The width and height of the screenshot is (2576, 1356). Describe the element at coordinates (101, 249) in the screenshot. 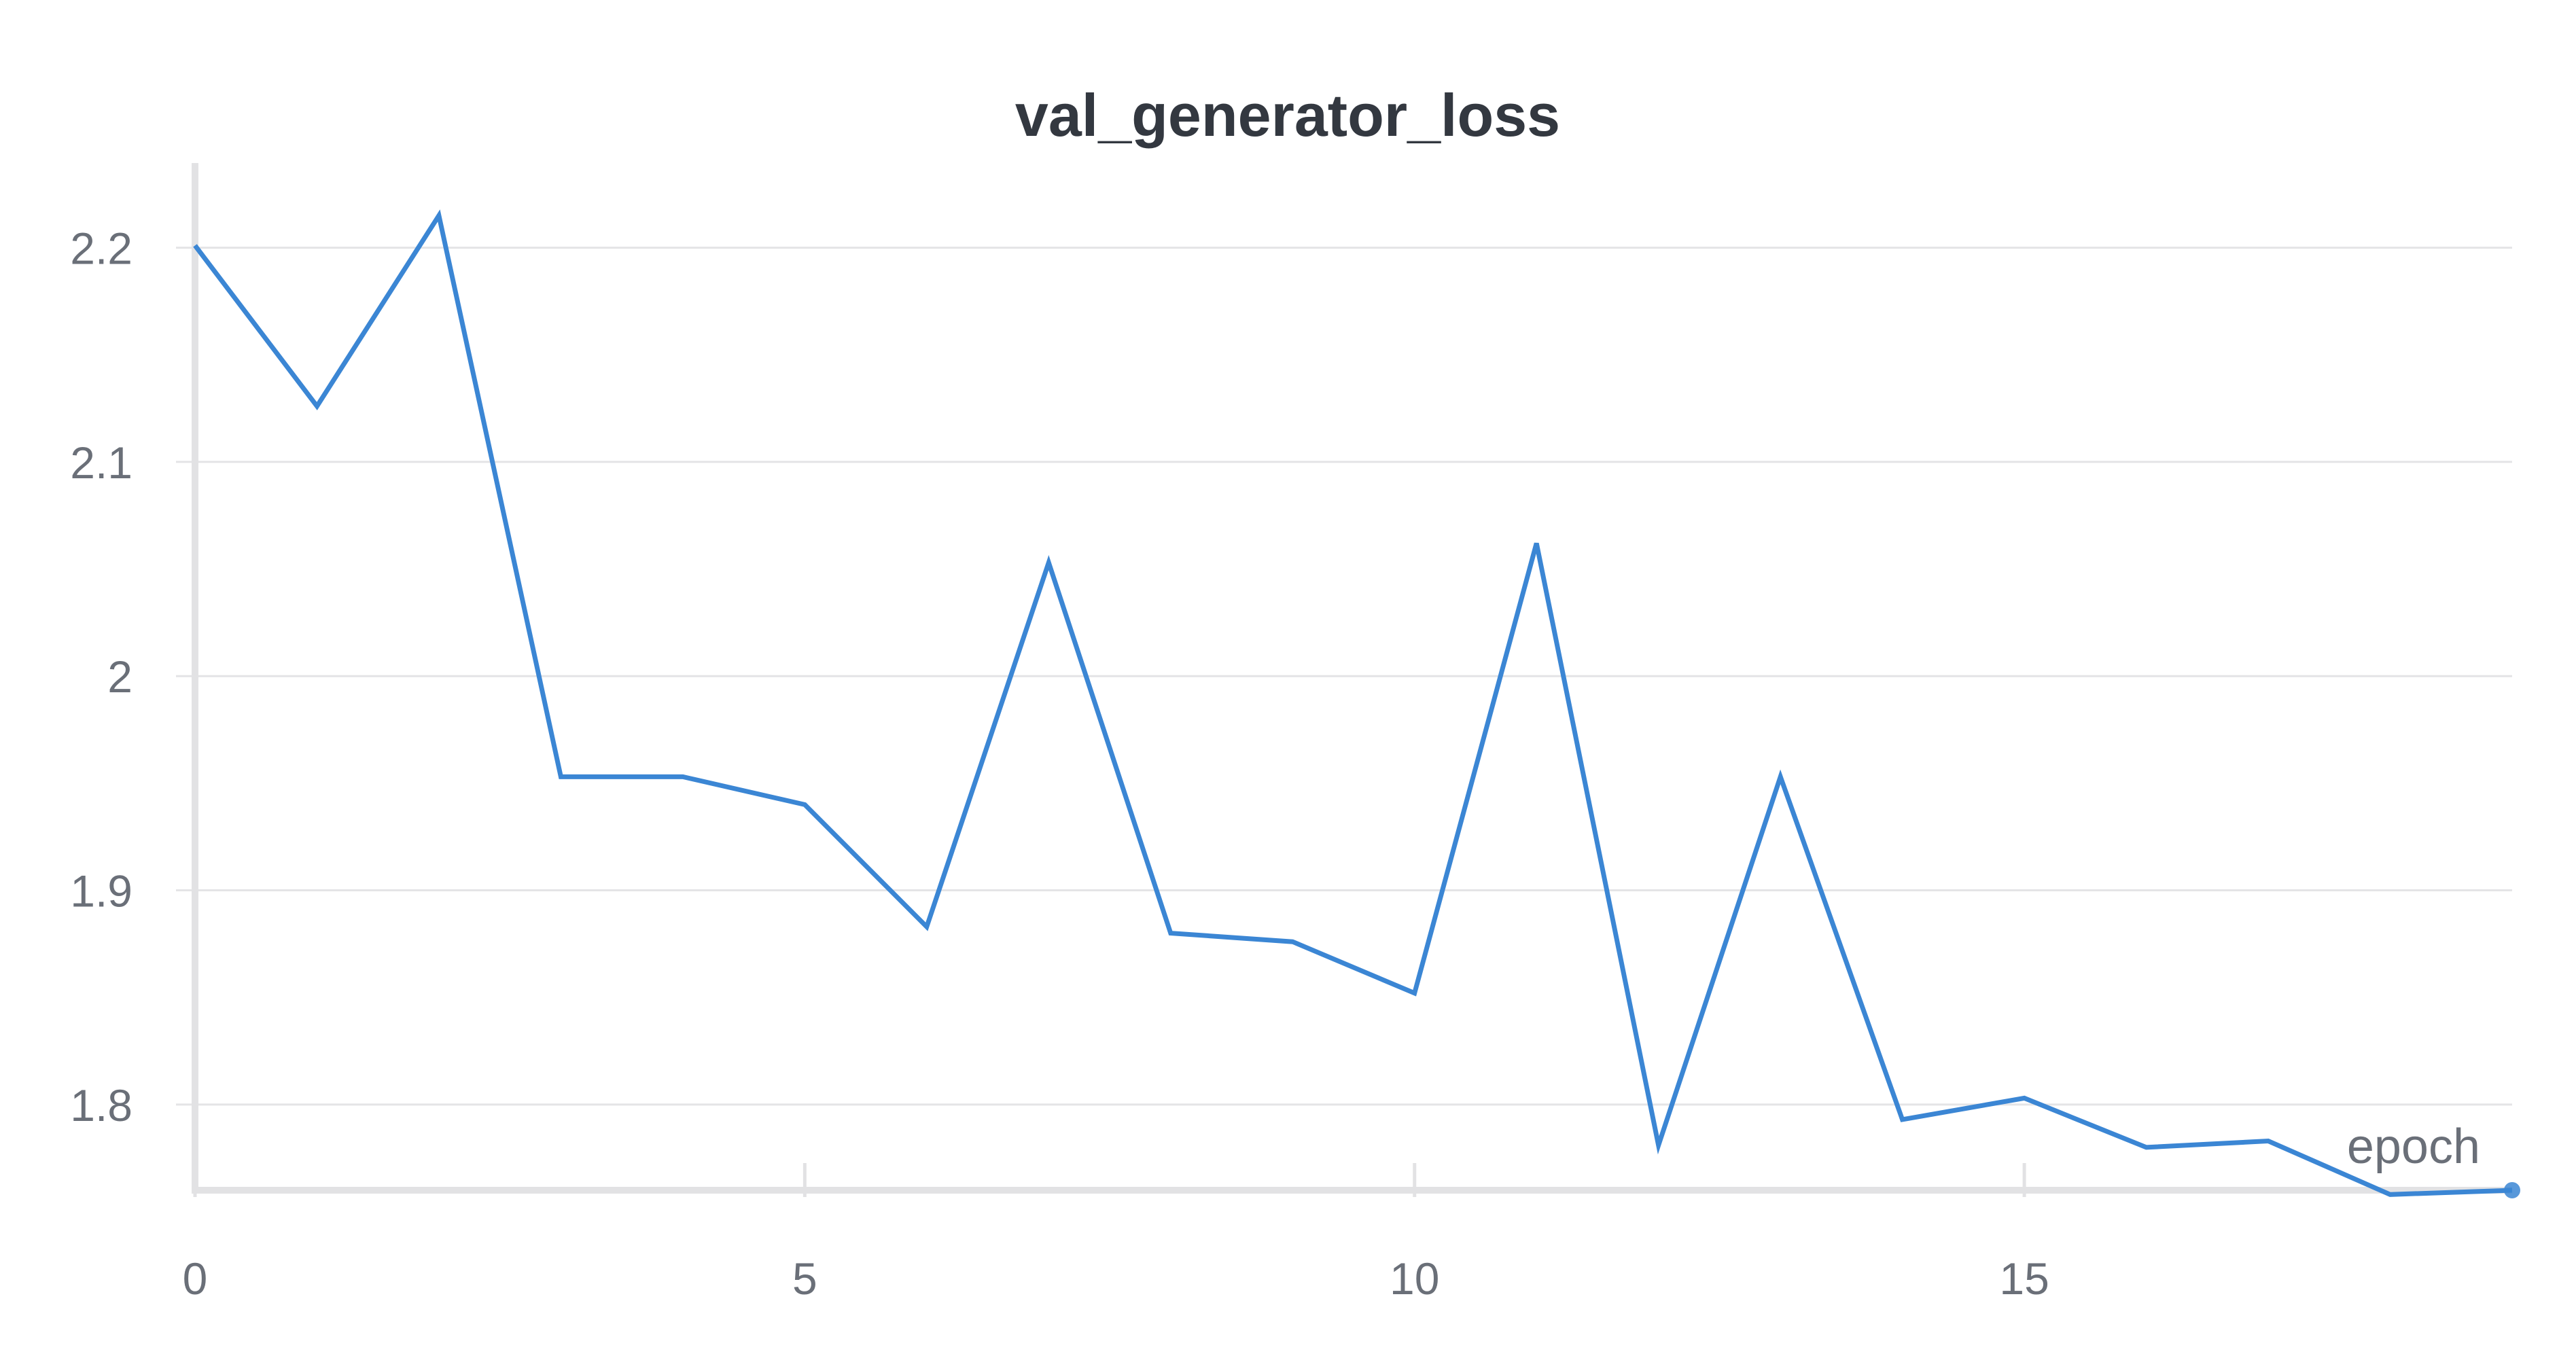

I see `y-tick-label: 2.2` at that location.